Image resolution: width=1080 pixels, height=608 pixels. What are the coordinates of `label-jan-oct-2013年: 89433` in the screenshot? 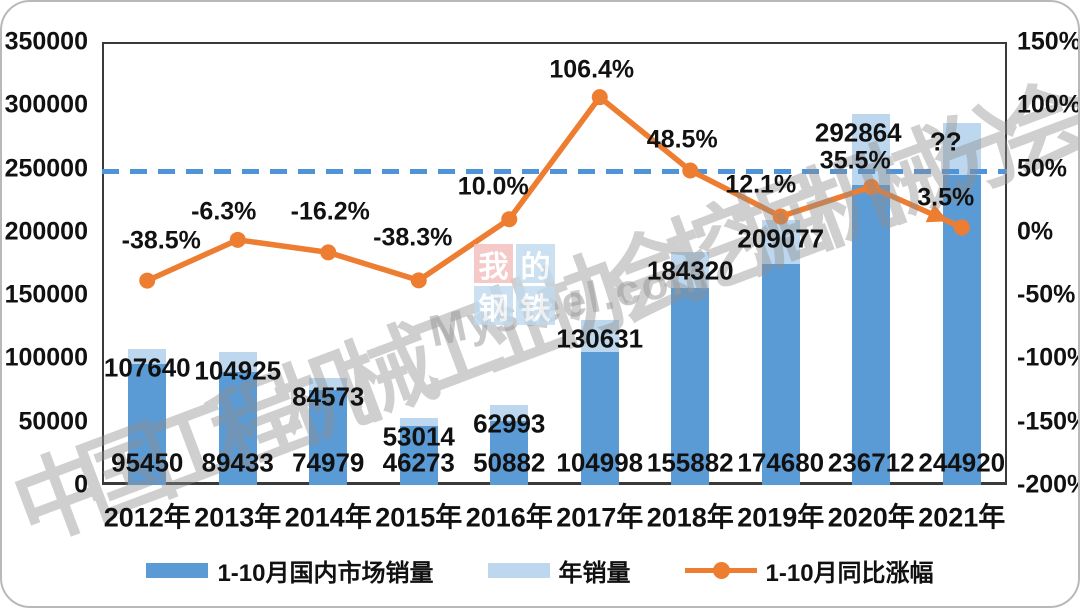 It's located at (237, 462).